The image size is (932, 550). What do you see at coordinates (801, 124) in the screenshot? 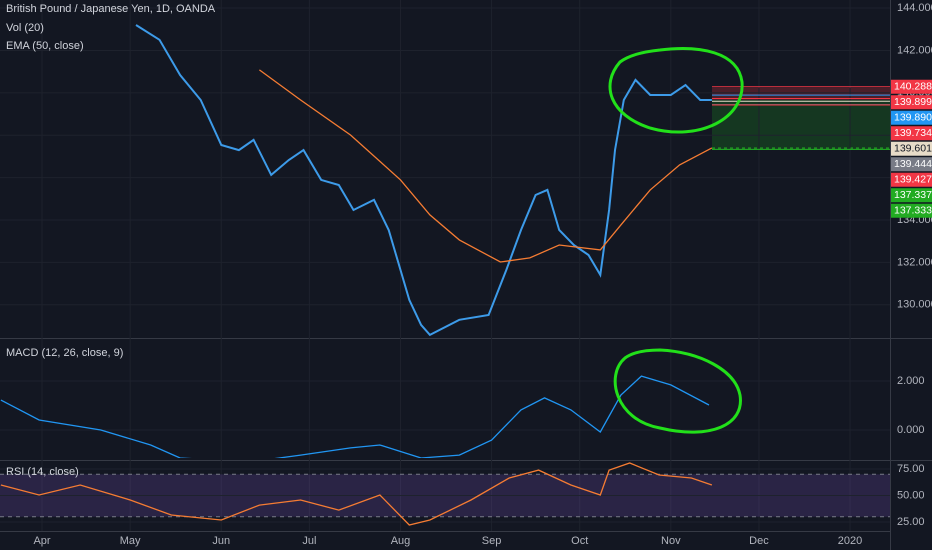
I see `target-zone` at bounding box center [801, 124].